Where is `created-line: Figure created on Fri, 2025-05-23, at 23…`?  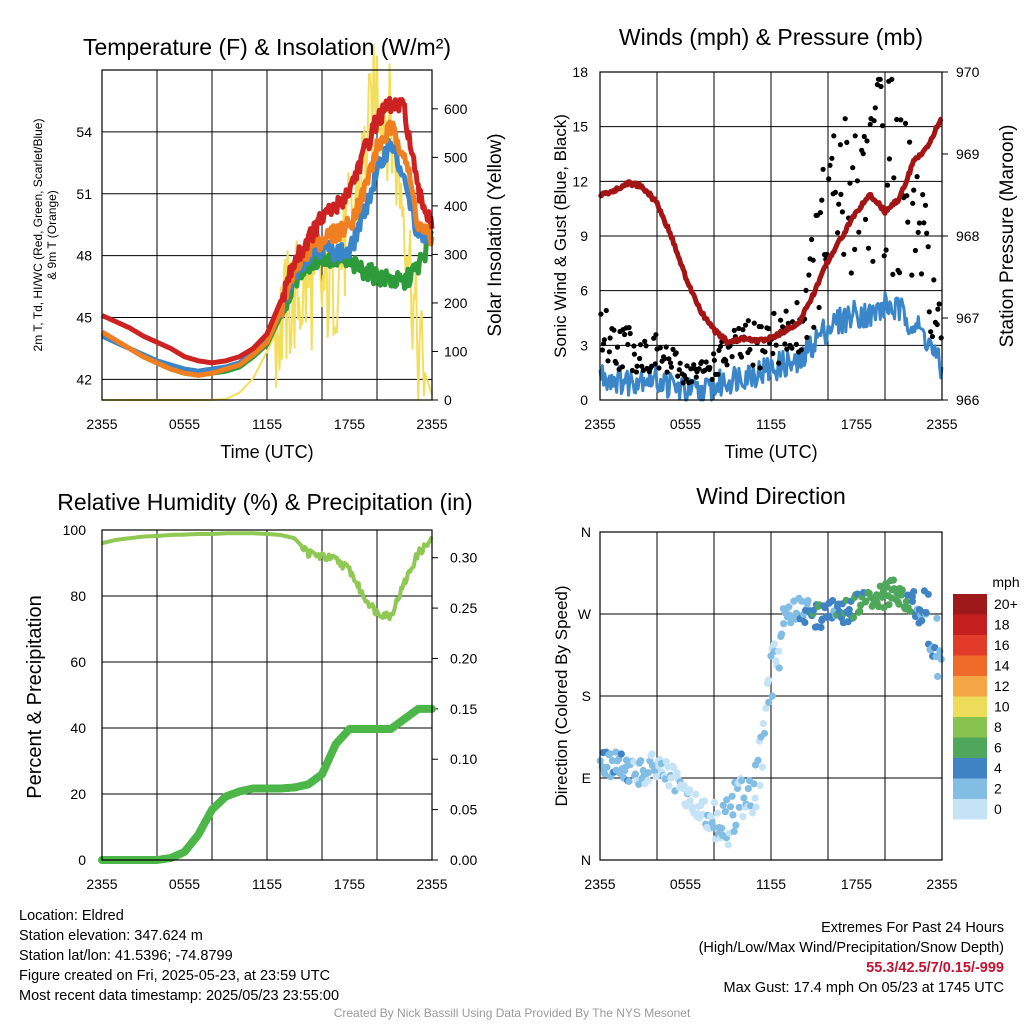 created-line: Figure created on Fri, 2025-05-23, at 23… is located at coordinates (175, 976).